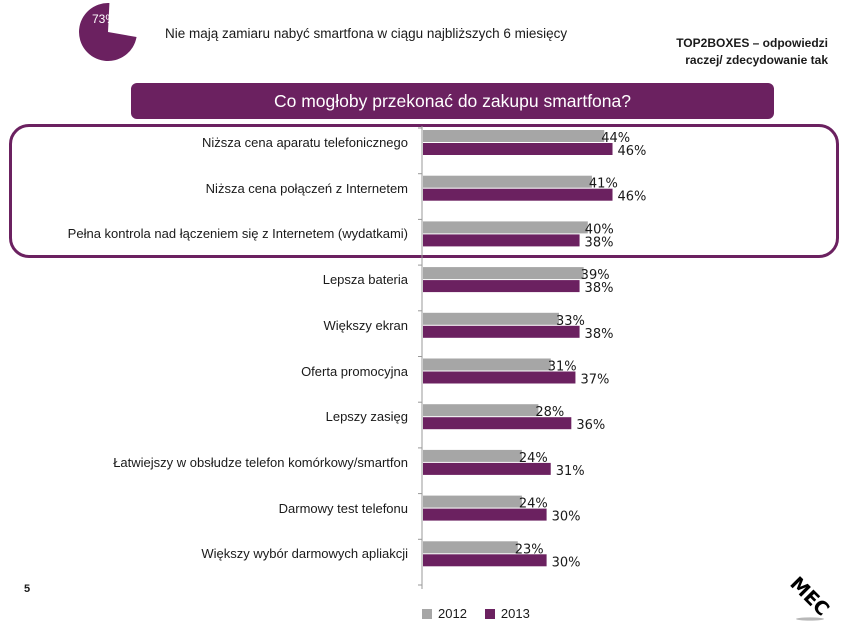 Image resolution: width=850 pixels, height=629 pixels. I want to click on top2boxes-line-2: raczej/ zdecydowanie tak, so click(756, 60).